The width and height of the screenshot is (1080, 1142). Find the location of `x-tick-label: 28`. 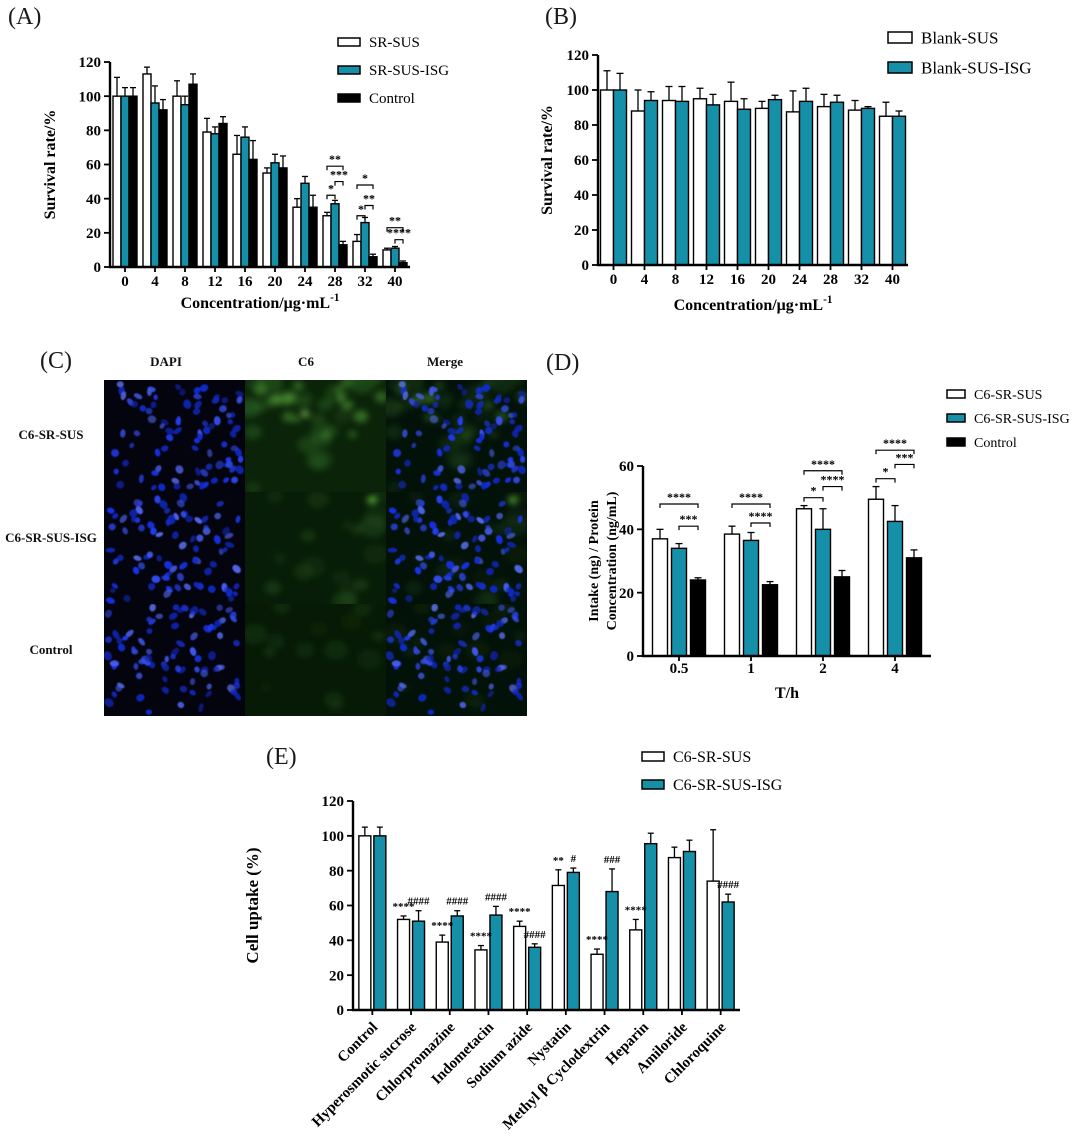

x-tick-label: 28 is located at coordinates (335, 282).